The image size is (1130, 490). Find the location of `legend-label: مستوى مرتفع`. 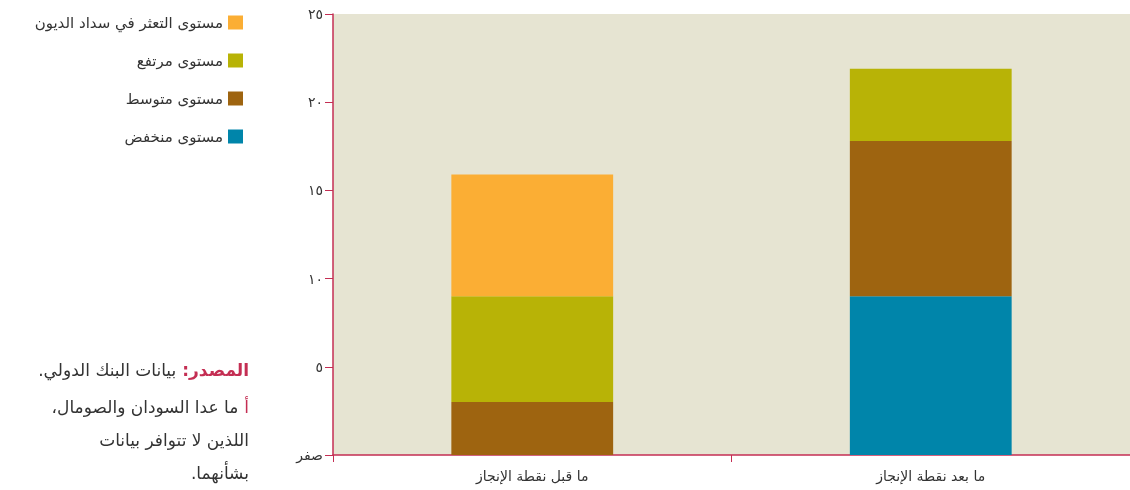

legend-label: مستوى مرتفع is located at coordinates (179, 60).